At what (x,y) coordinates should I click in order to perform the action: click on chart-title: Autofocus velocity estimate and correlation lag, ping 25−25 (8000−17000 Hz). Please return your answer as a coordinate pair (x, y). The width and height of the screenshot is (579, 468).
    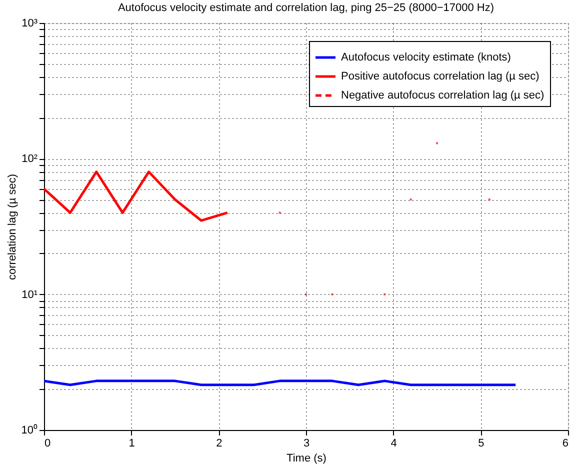
    Looking at the image, I should click on (306, 8).